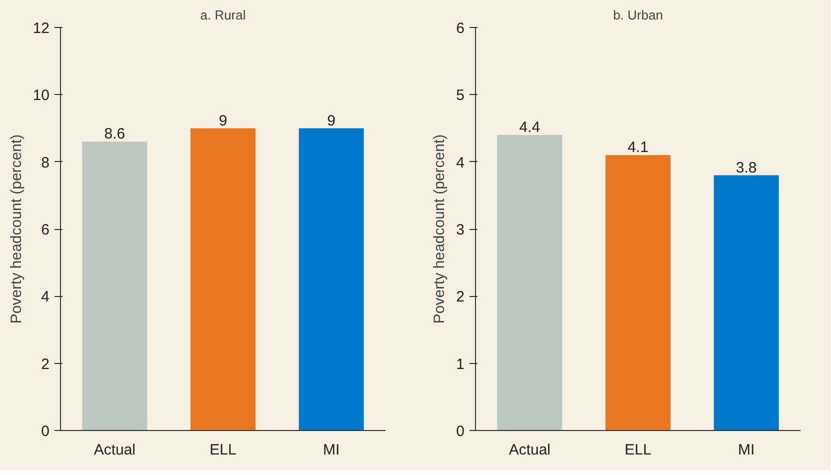 The image size is (831, 475). Describe the element at coordinates (41, 28) in the screenshot. I see `y-tick-label: 12` at that location.